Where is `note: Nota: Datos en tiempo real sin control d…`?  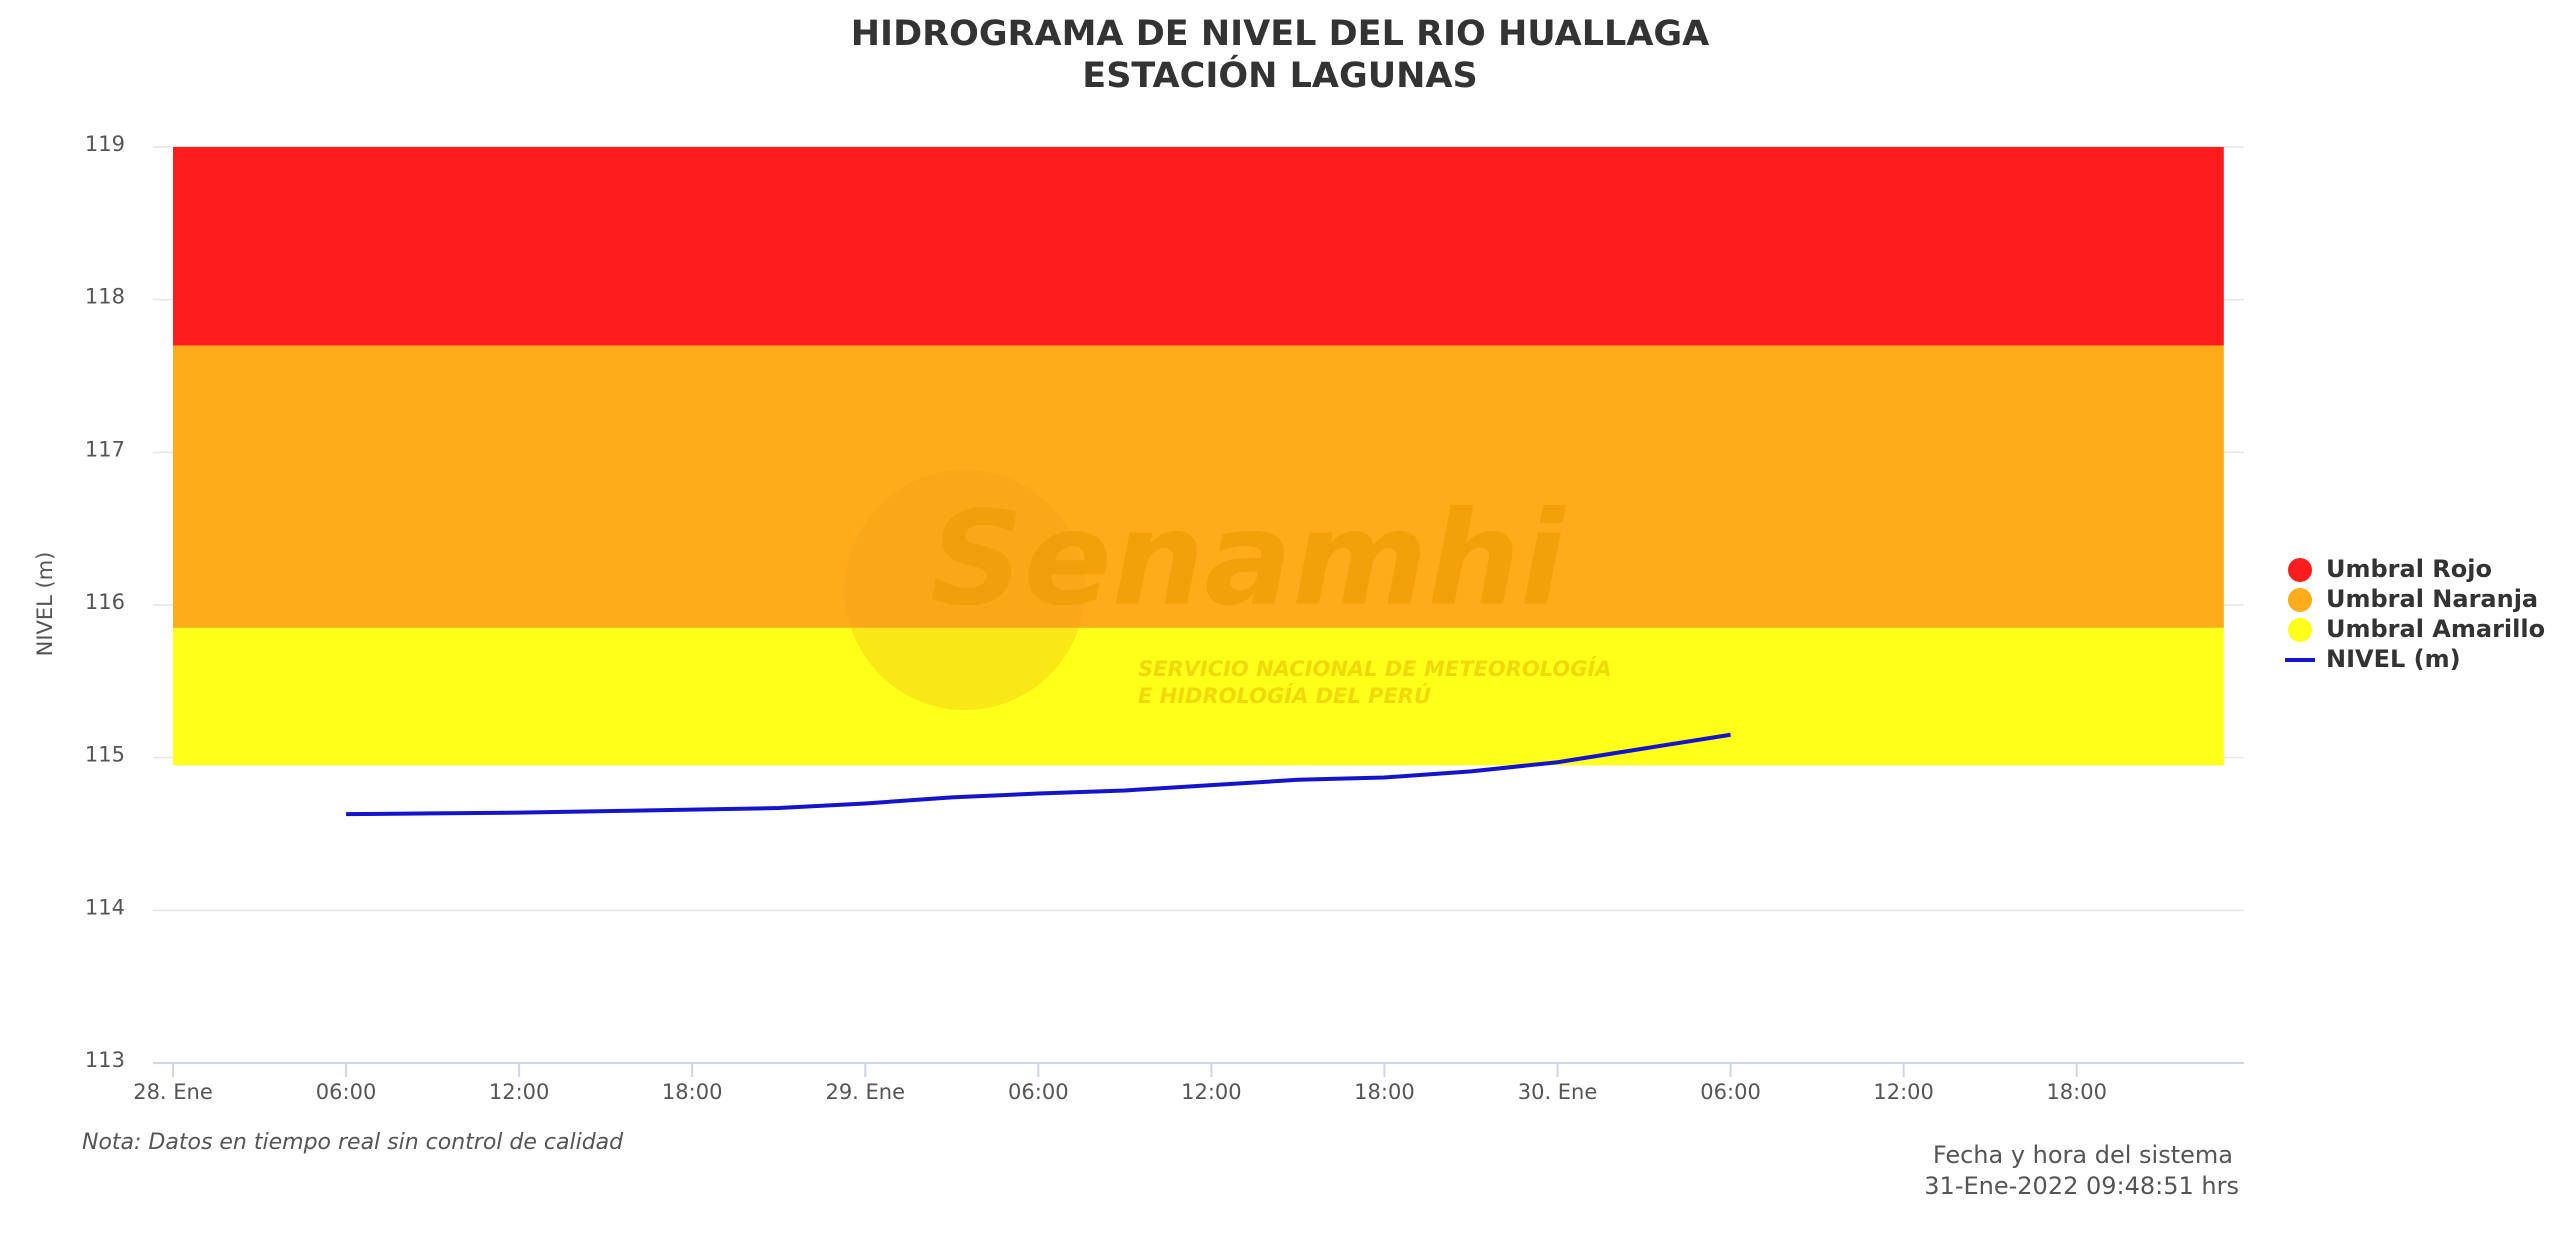 note: Nota: Datos en tiempo real sin control d… is located at coordinates (353, 1142).